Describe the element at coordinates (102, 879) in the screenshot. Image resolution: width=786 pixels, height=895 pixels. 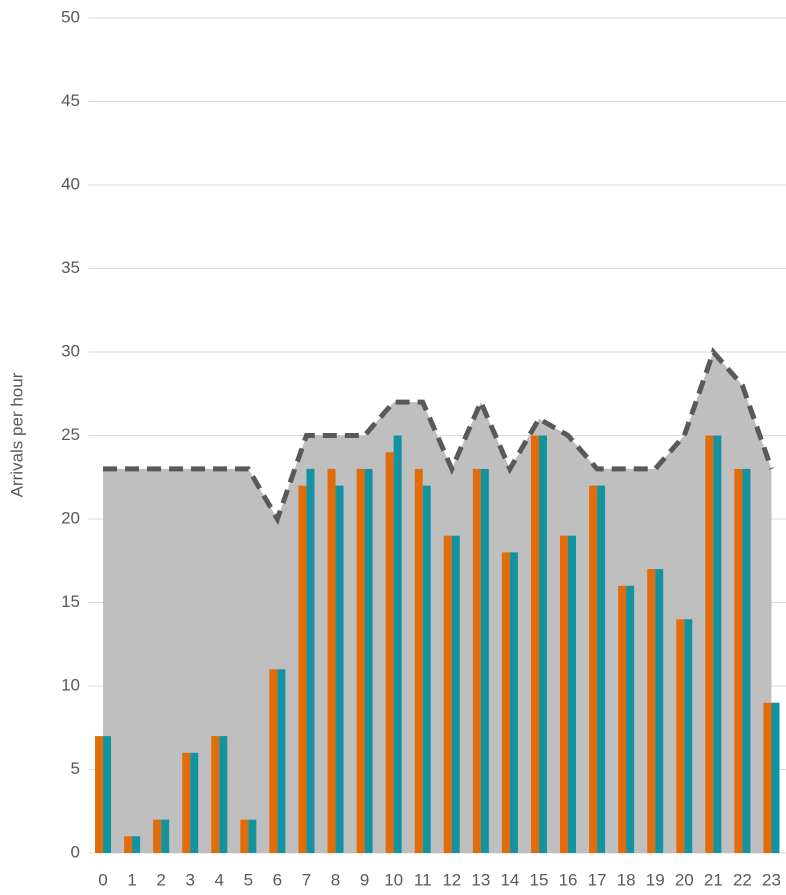
I see `x-tick-label: 0` at that location.